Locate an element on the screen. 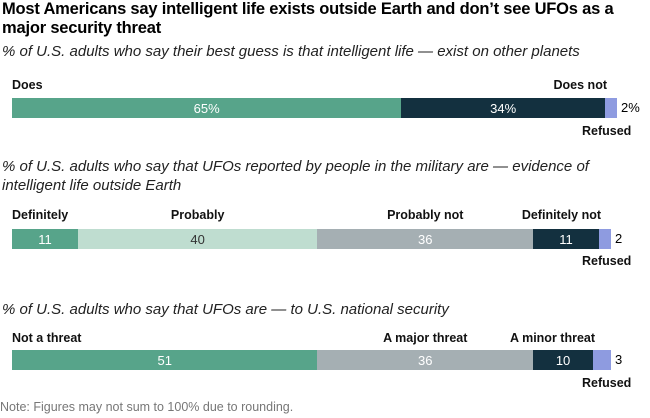 This screenshot has height=418, width=650. data-label: 51 is located at coordinates (164, 360).